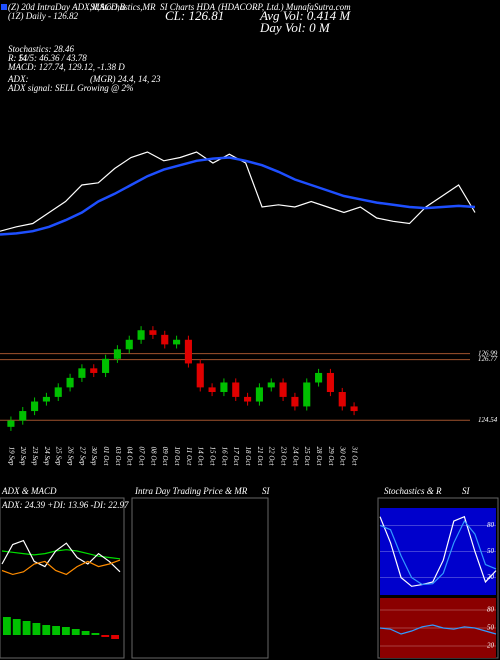 The width and height of the screenshot is (500, 660). Describe the element at coordinates (236, 457) in the screenshot. I see `x-tick-label: 17 Oct` at that location.